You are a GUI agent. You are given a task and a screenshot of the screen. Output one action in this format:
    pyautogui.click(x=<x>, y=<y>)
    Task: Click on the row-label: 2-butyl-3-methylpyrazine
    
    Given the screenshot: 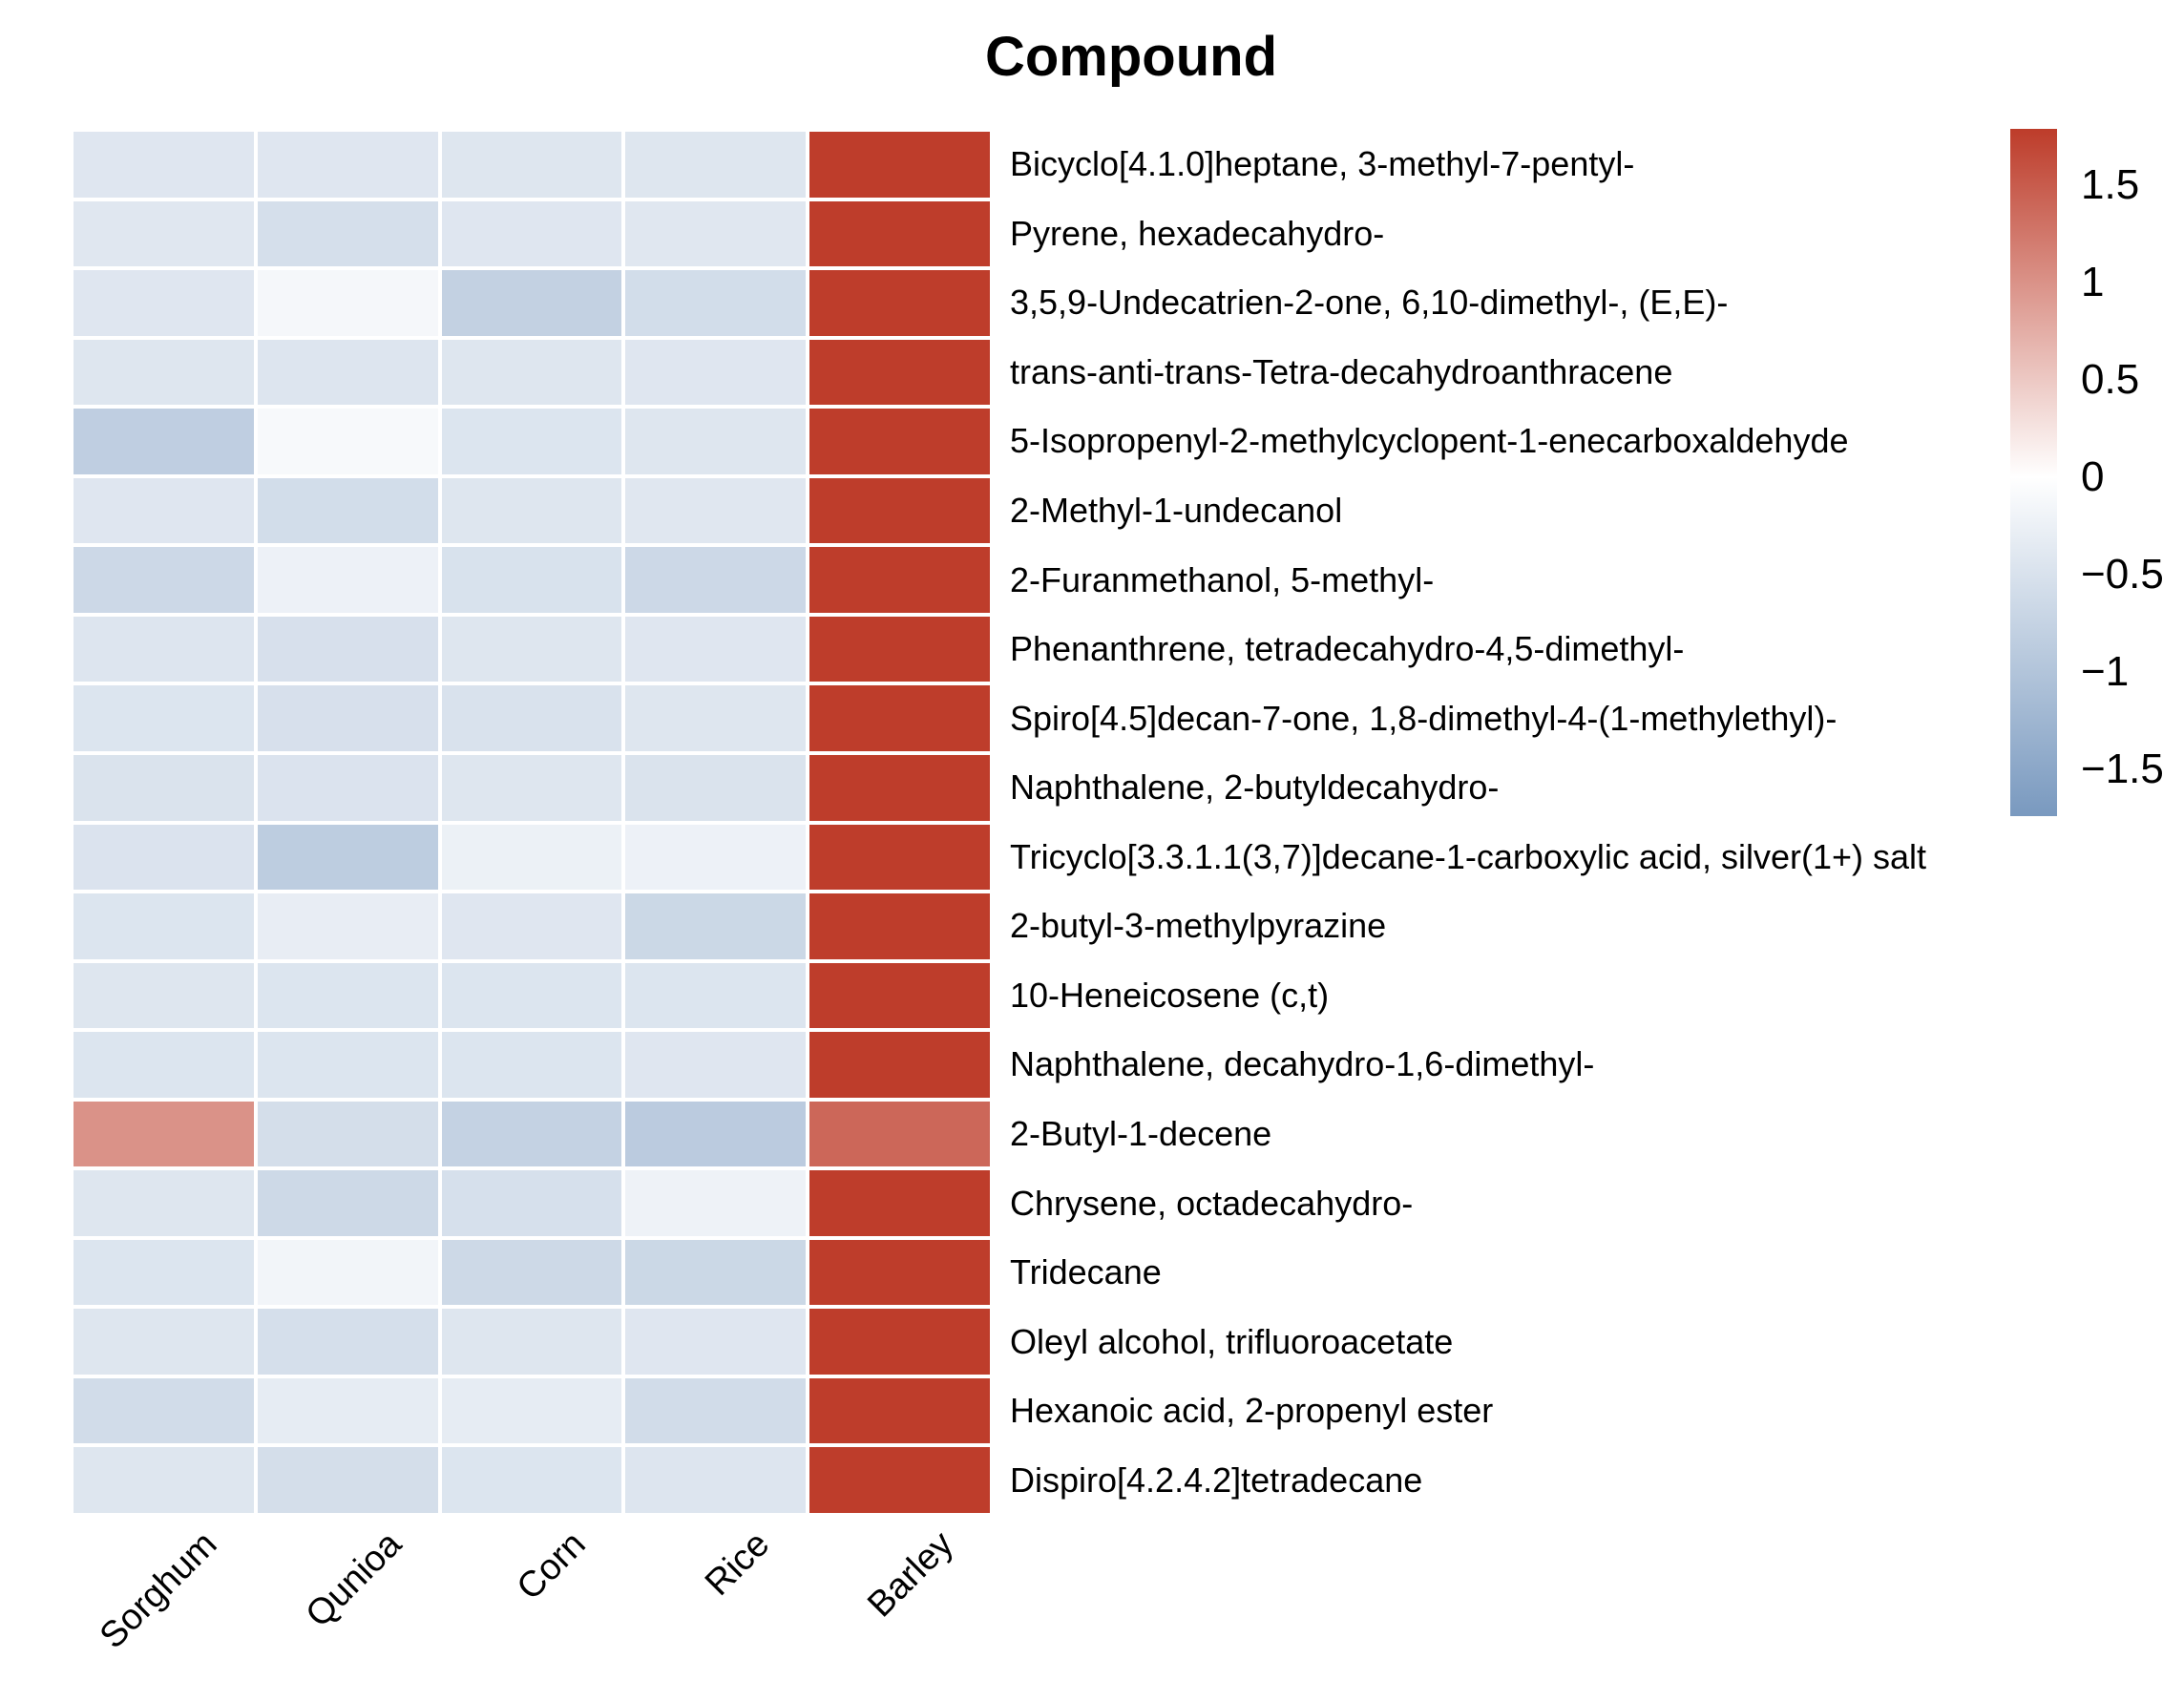 What is the action you would take?
    pyautogui.click(x=1199, y=926)
    